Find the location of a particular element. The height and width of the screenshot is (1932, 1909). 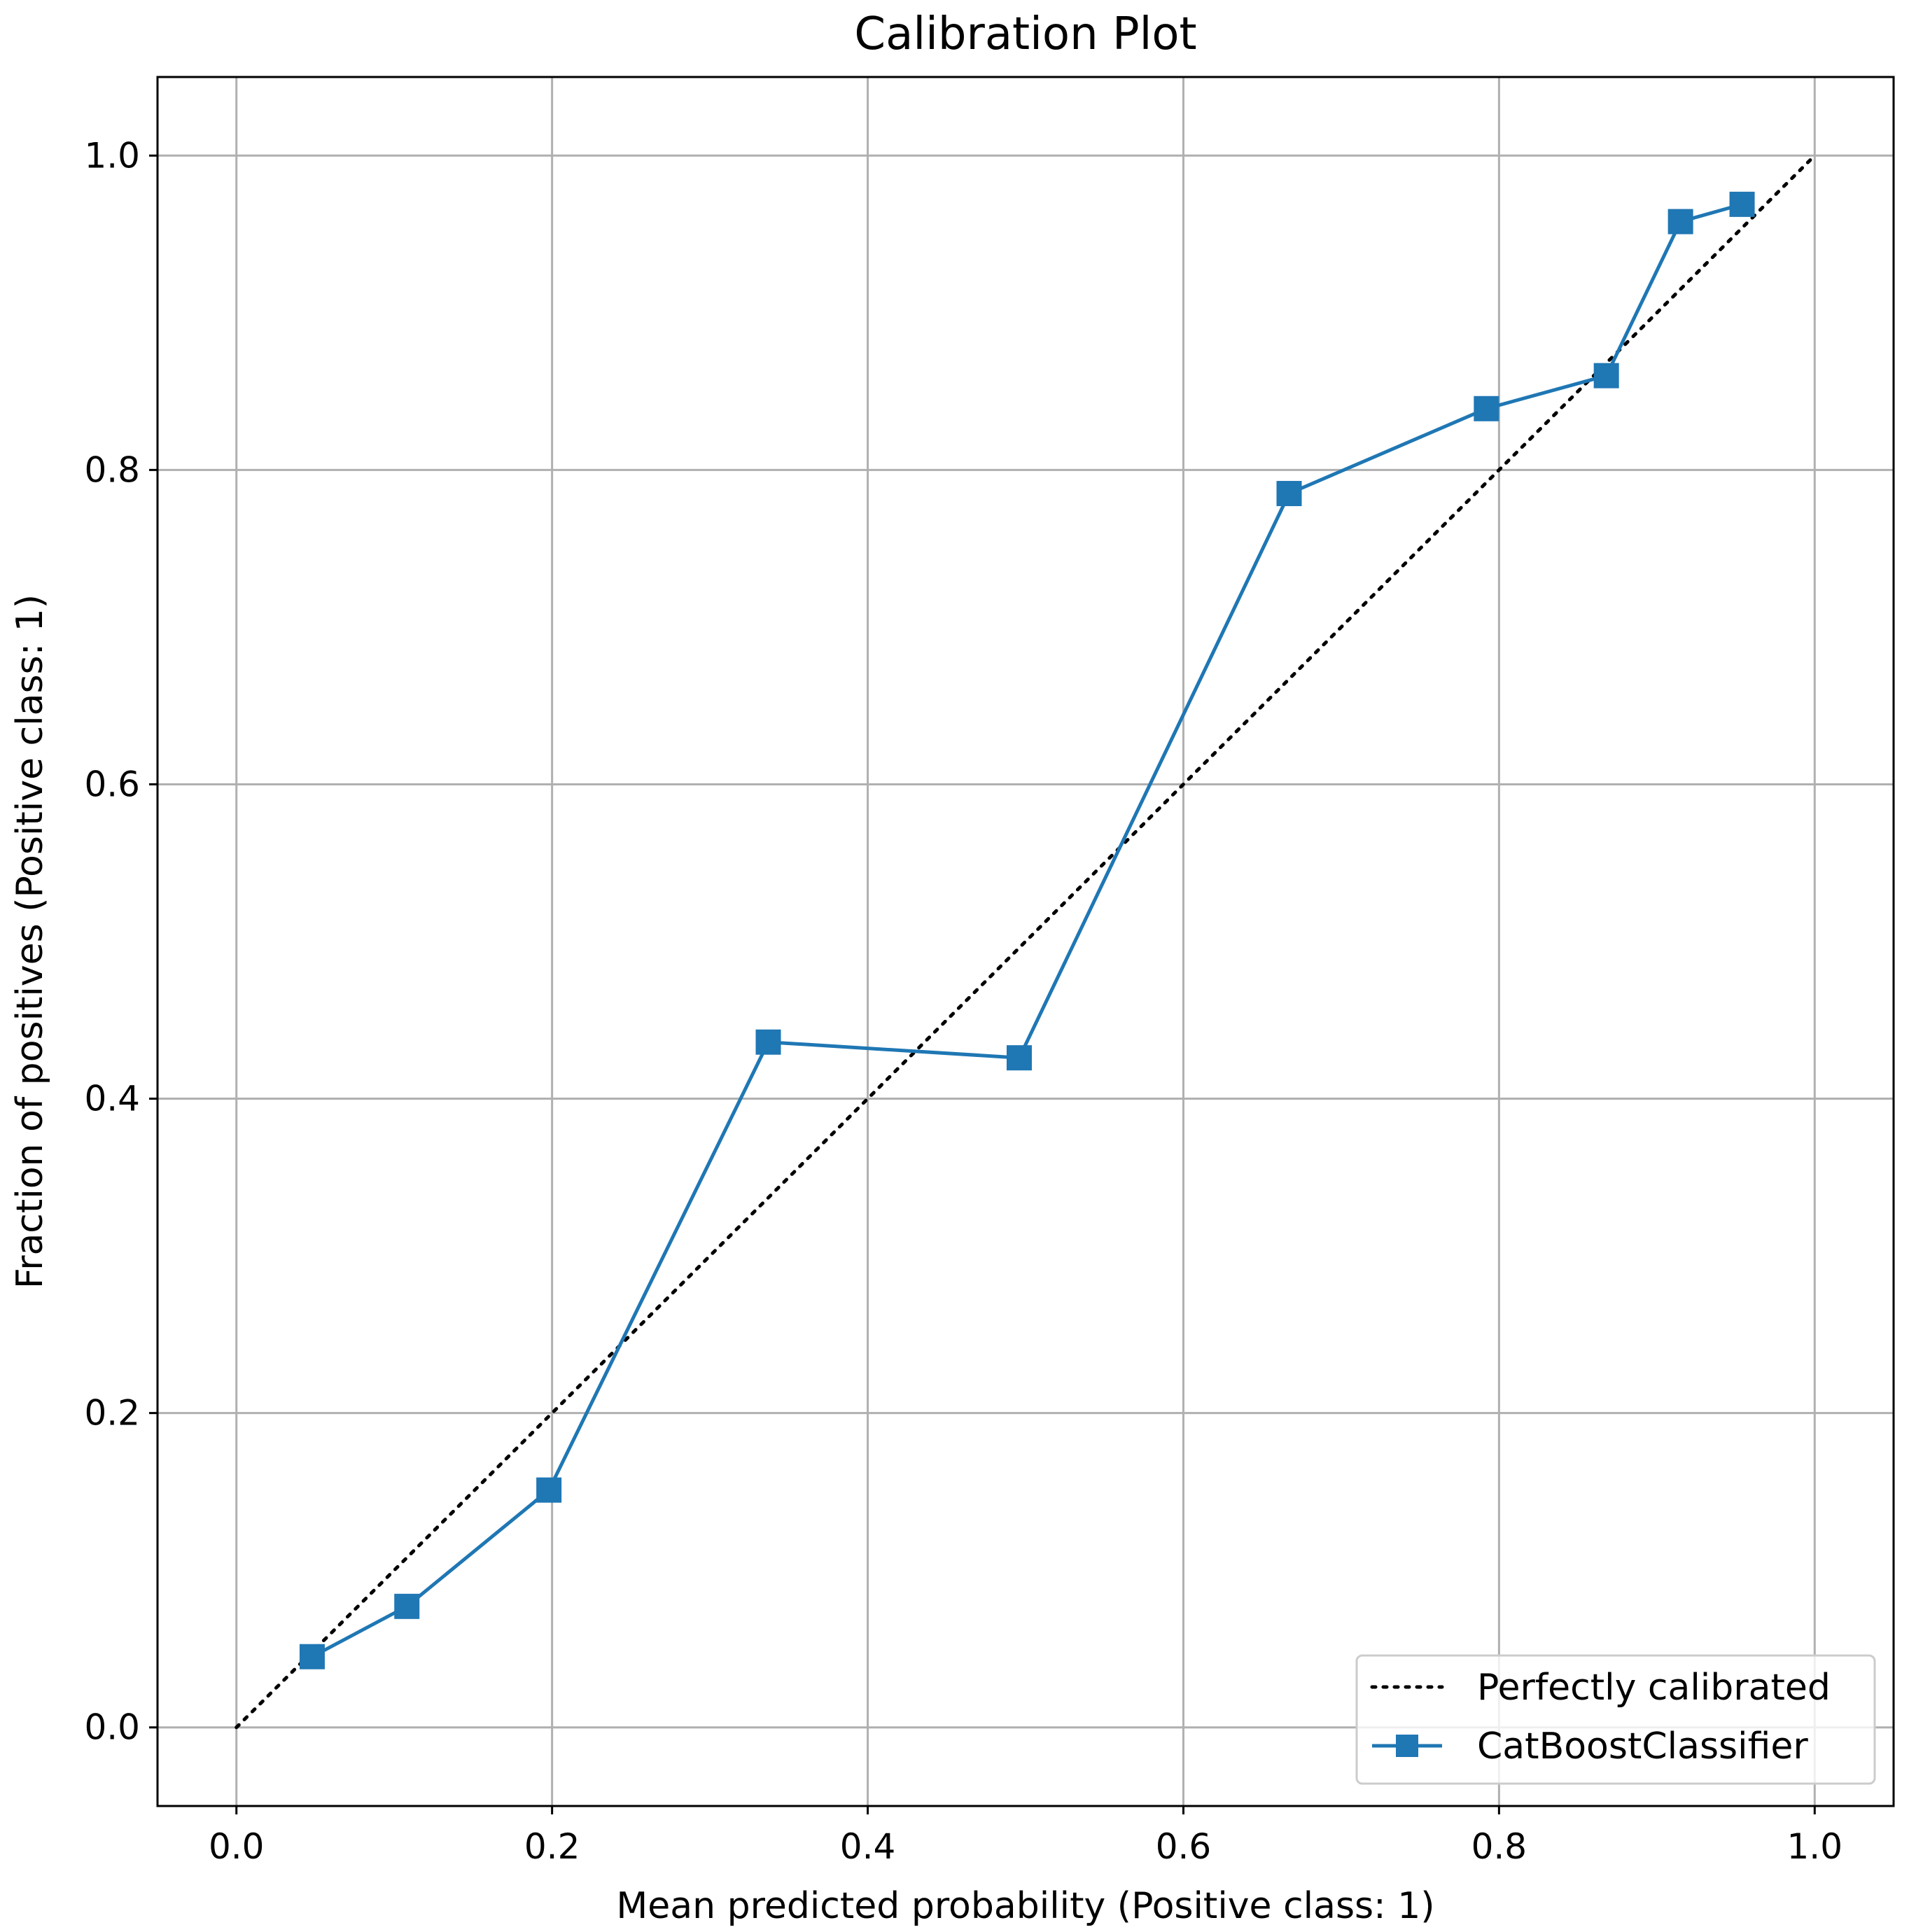

y-tick-label-0-2: 0.2 is located at coordinates (112, 1413).